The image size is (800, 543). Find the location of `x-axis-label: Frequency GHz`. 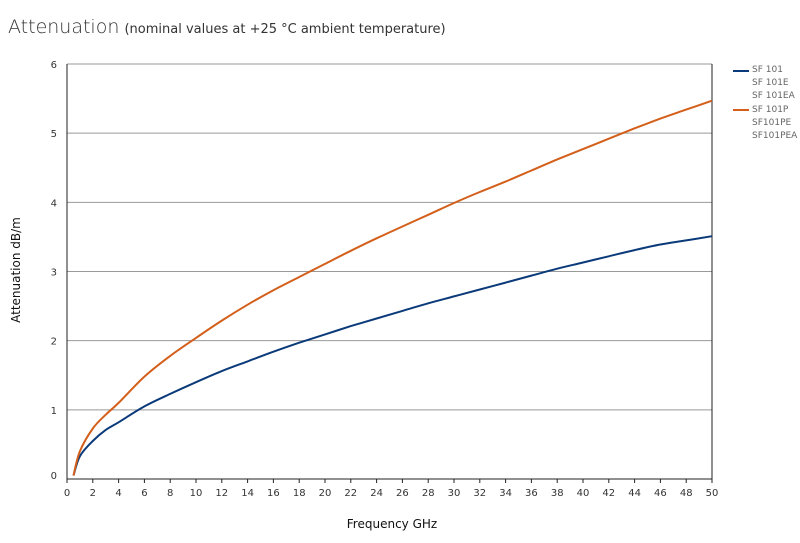

x-axis-label: Frequency GHz is located at coordinates (392, 524).